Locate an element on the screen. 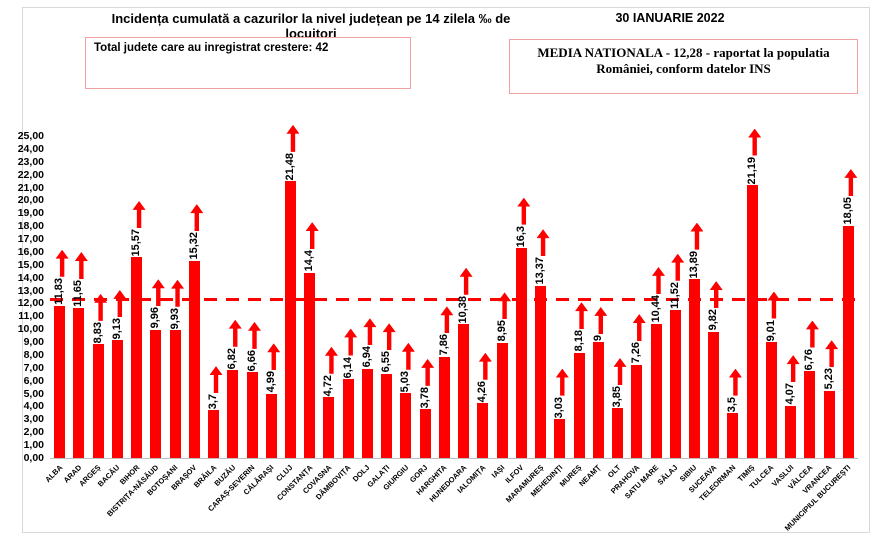 The image size is (880, 546). bar-value-label: 9,82 is located at coordinates (713, 320).